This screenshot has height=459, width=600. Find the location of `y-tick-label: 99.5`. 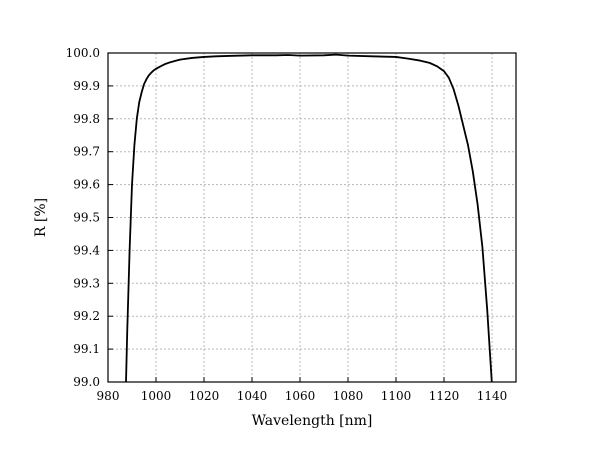

y-tick-label: 99.5 is located at coordinates (86, 218).